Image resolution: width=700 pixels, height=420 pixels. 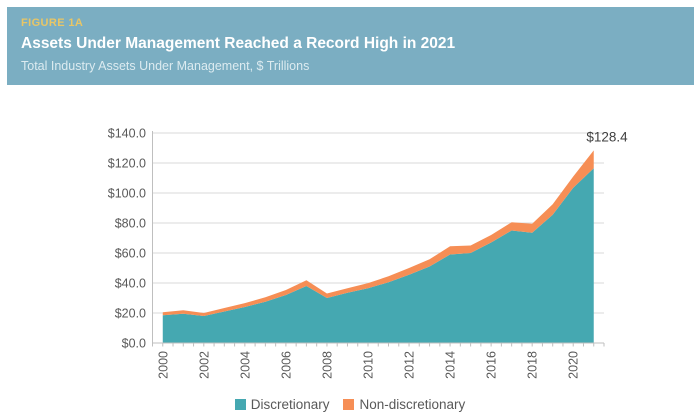 I want to click on chart-legend: Discretionary Non-discretionary, so click(x=350, y=404).